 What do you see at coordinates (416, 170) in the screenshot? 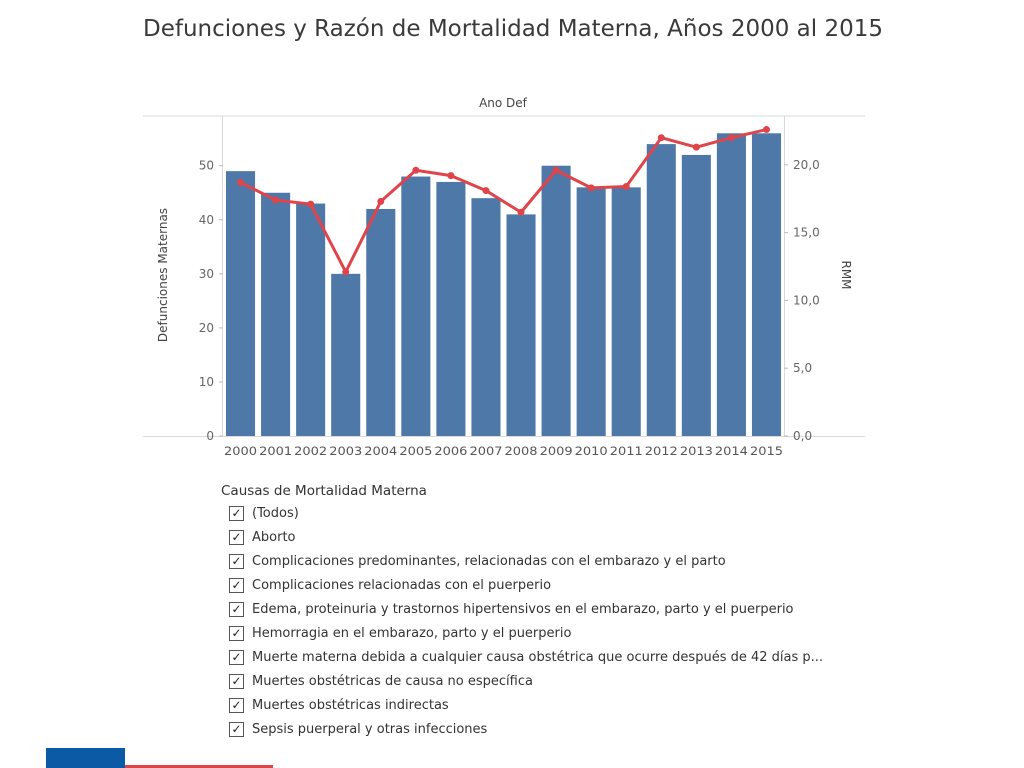
I see `rmm-point-2005` at bounding box center [416, 170].